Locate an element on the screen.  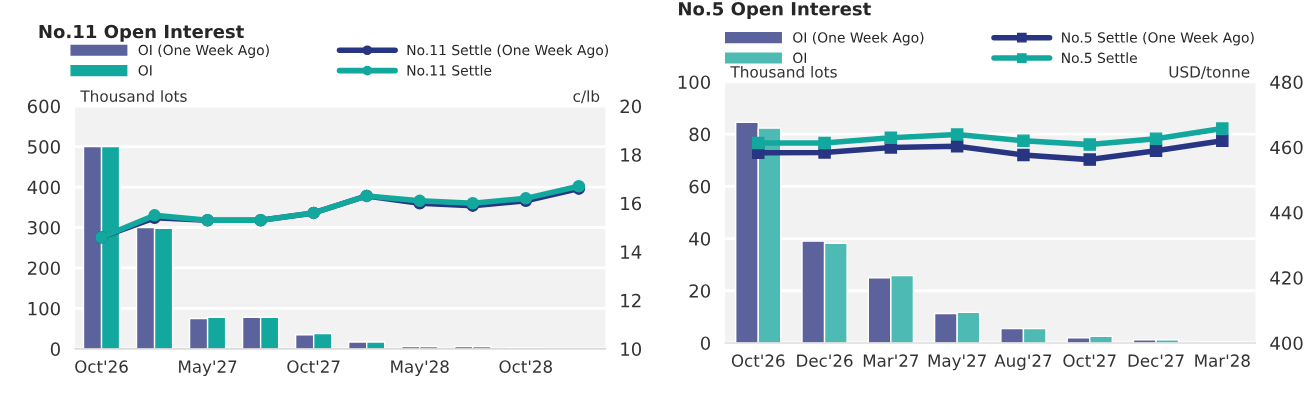
y2-tick-label: 400 is located at coordinates (1286, 343).